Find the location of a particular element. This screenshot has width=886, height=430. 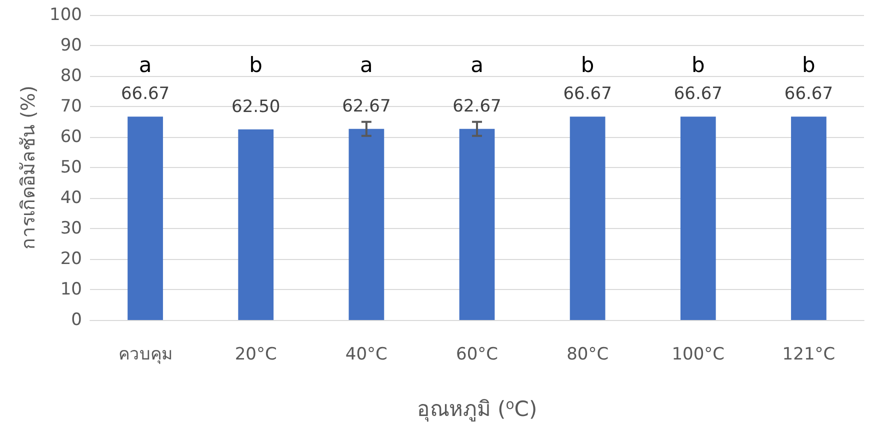

x-tick-label: 80°C is located at coordinates (587, 354).